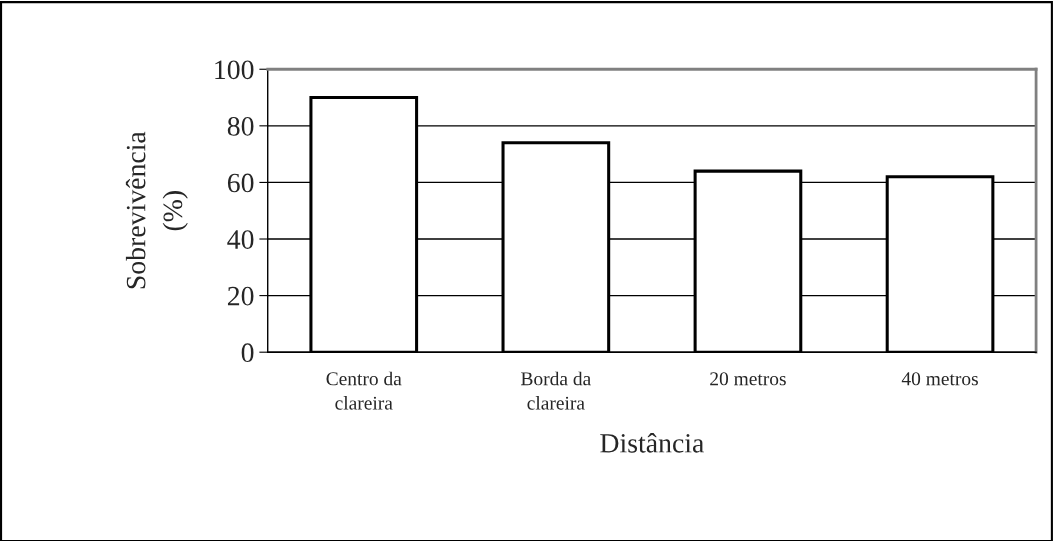 This screenshot has width=1054, height=541. Describe the element at coordinates (240, 126) in the screenshot. I see `y-tick-label: 80` at that location.